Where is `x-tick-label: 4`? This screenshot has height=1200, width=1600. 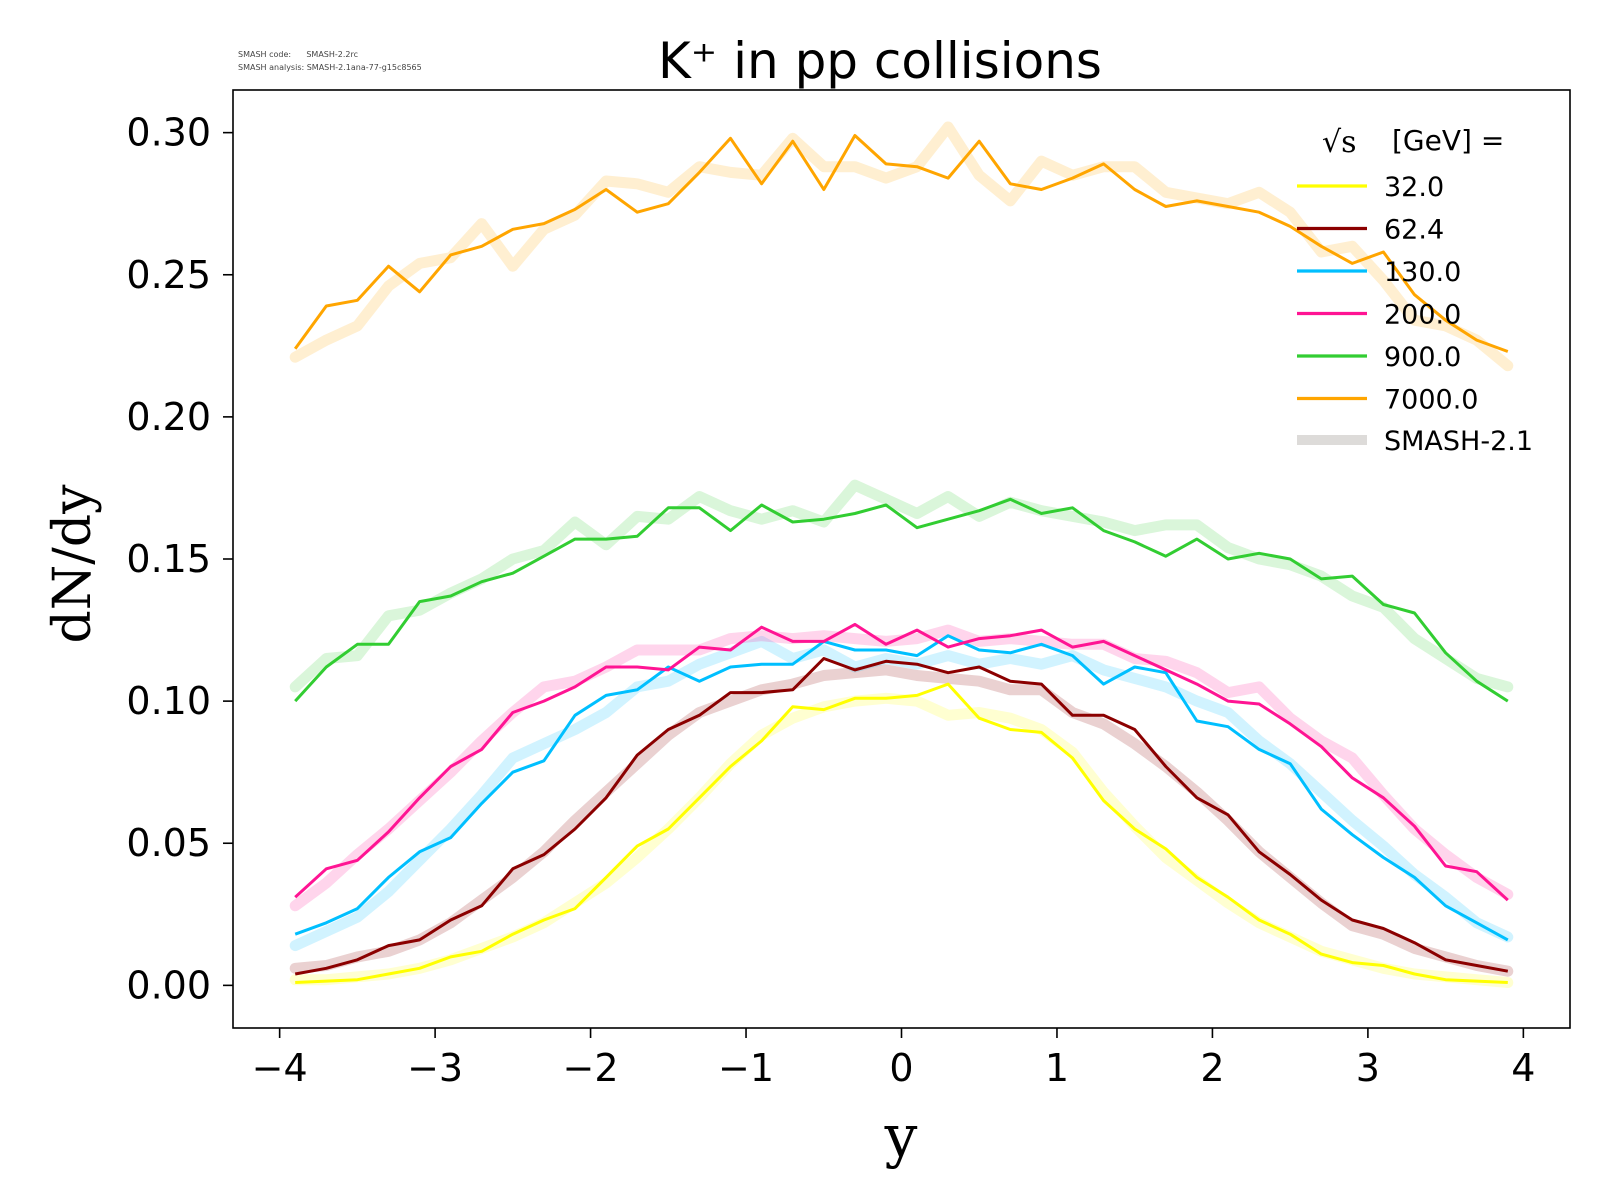
x-tick-label: 4 is located at coordinates (1523, 1068).